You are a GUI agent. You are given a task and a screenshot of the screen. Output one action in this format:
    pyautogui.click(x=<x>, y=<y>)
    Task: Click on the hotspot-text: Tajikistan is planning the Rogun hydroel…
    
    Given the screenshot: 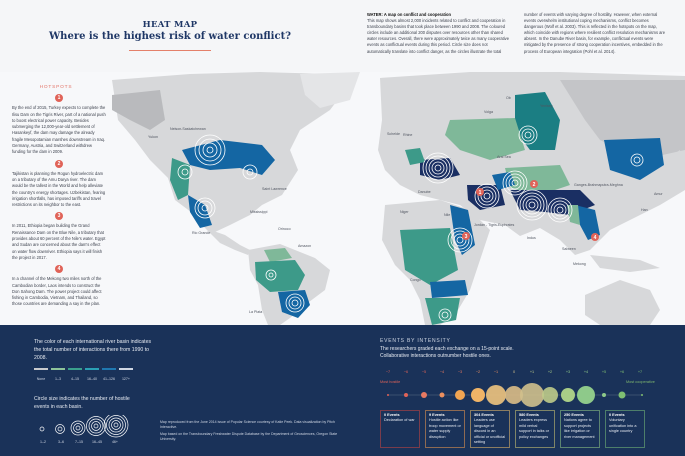 What is the action you would take?
    pyautogui.click(x=59, y=189)
    